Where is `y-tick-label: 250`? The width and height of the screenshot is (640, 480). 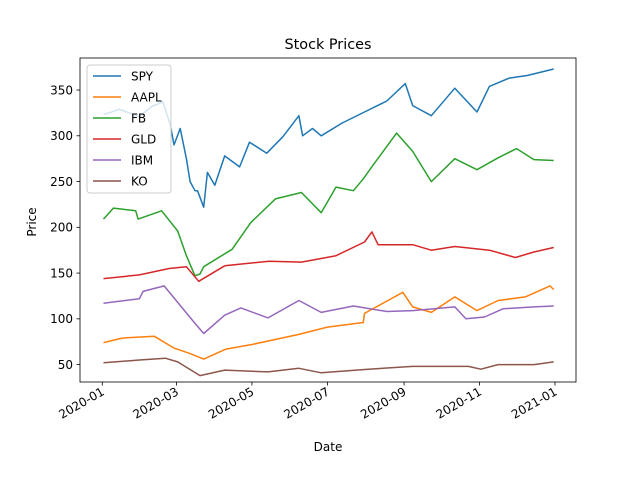
y-tick-label: 250 is located at coordinates (61, 182).